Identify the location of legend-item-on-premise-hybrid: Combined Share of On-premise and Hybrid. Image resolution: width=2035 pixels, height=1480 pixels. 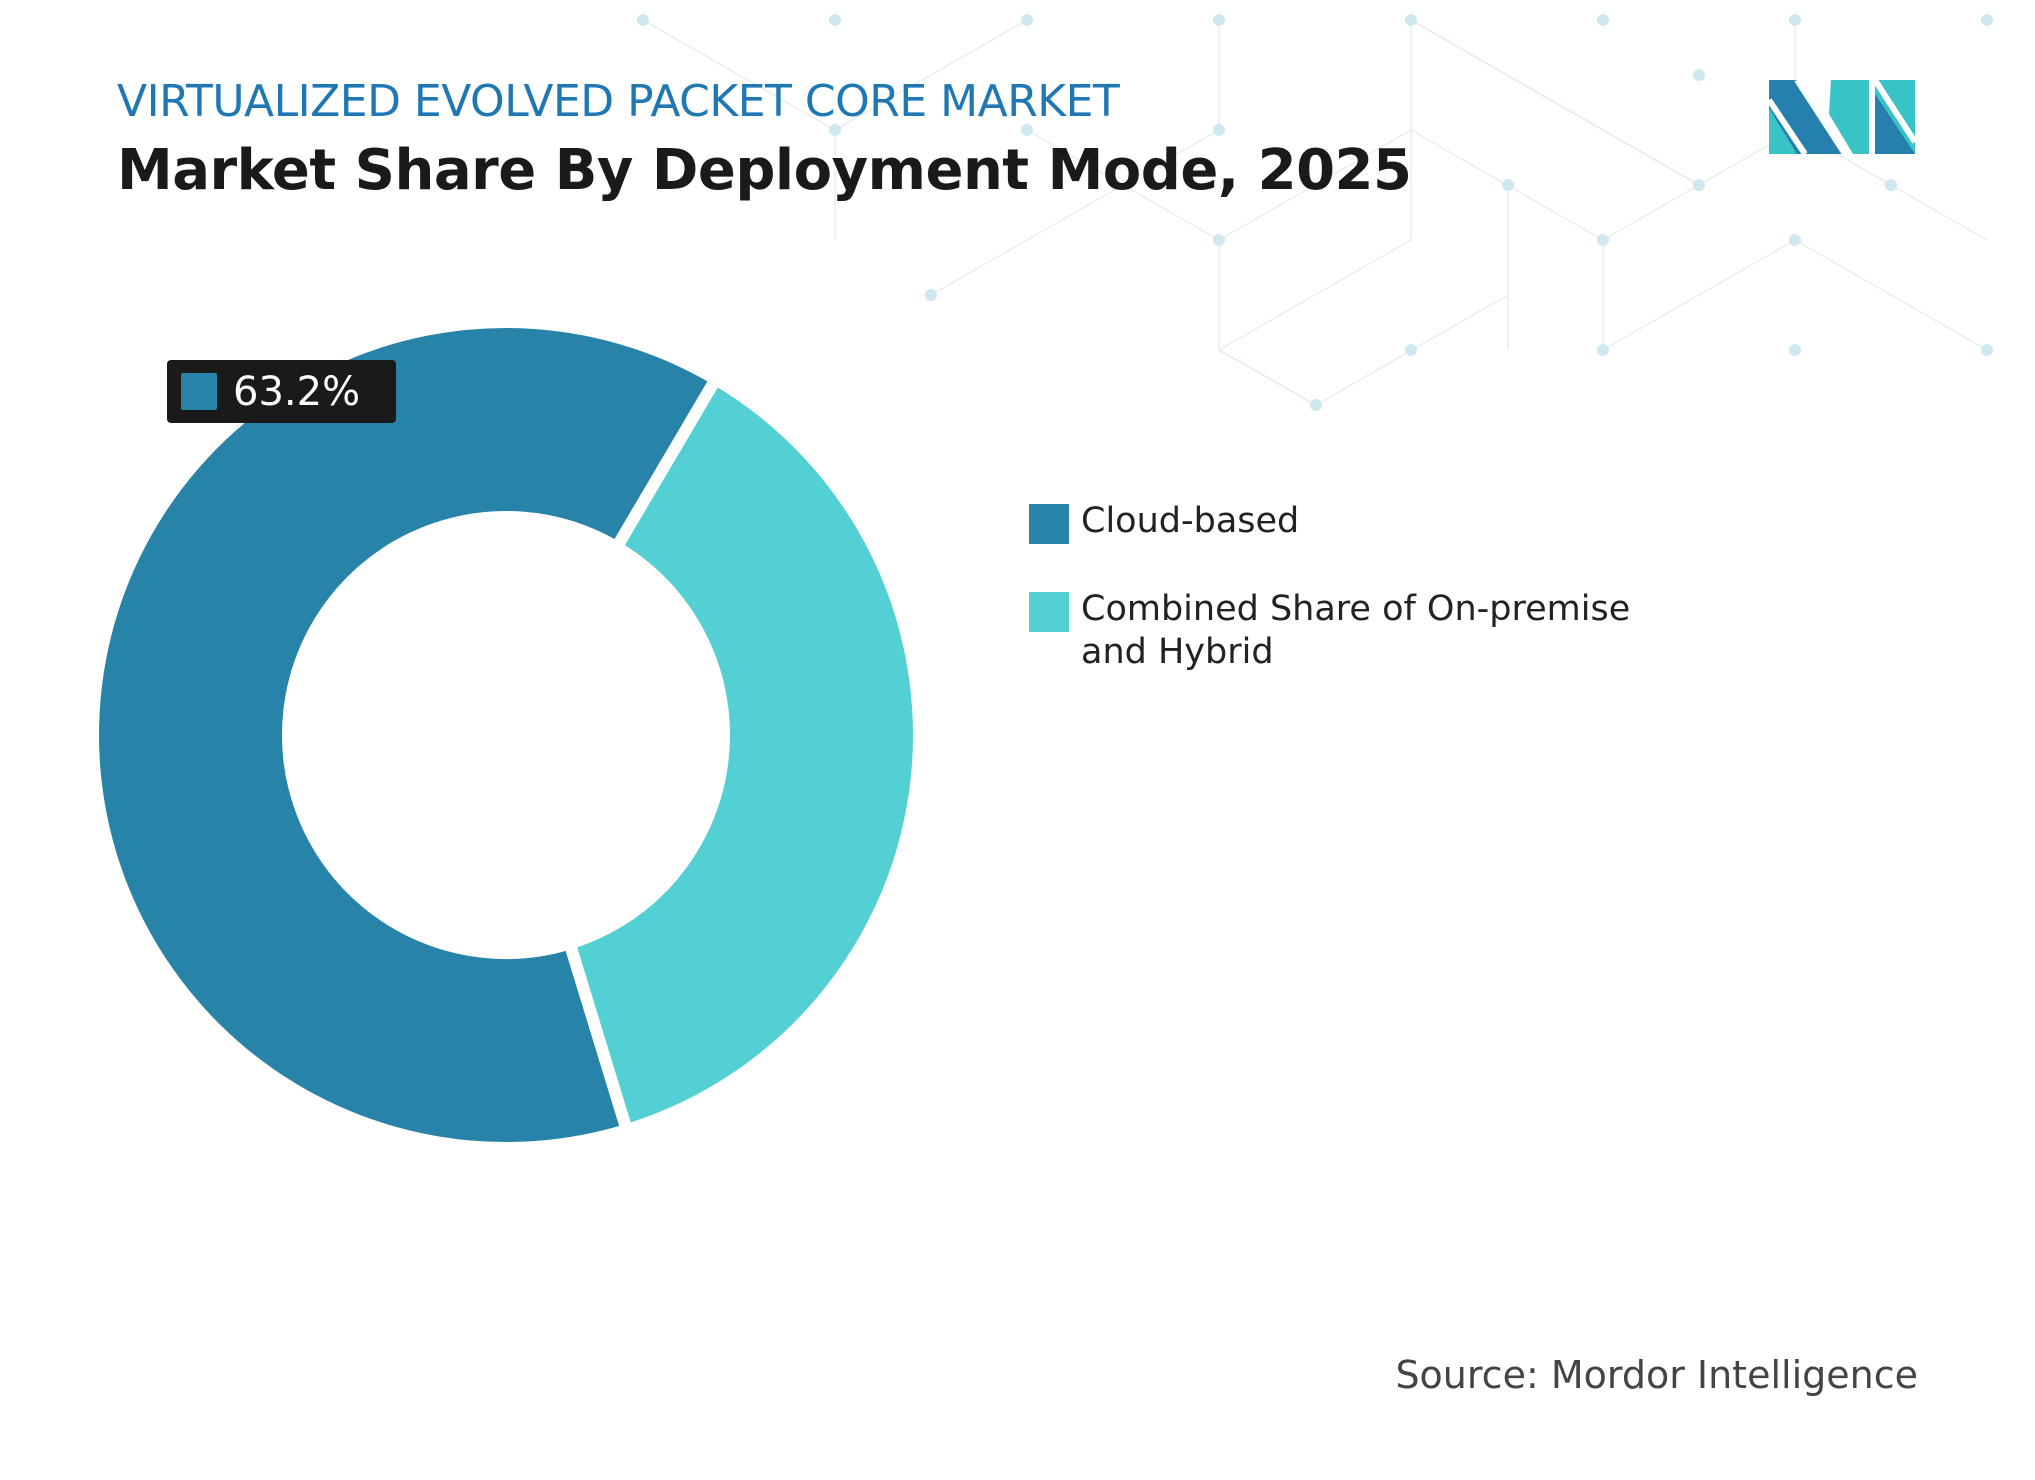
(1355, 631).